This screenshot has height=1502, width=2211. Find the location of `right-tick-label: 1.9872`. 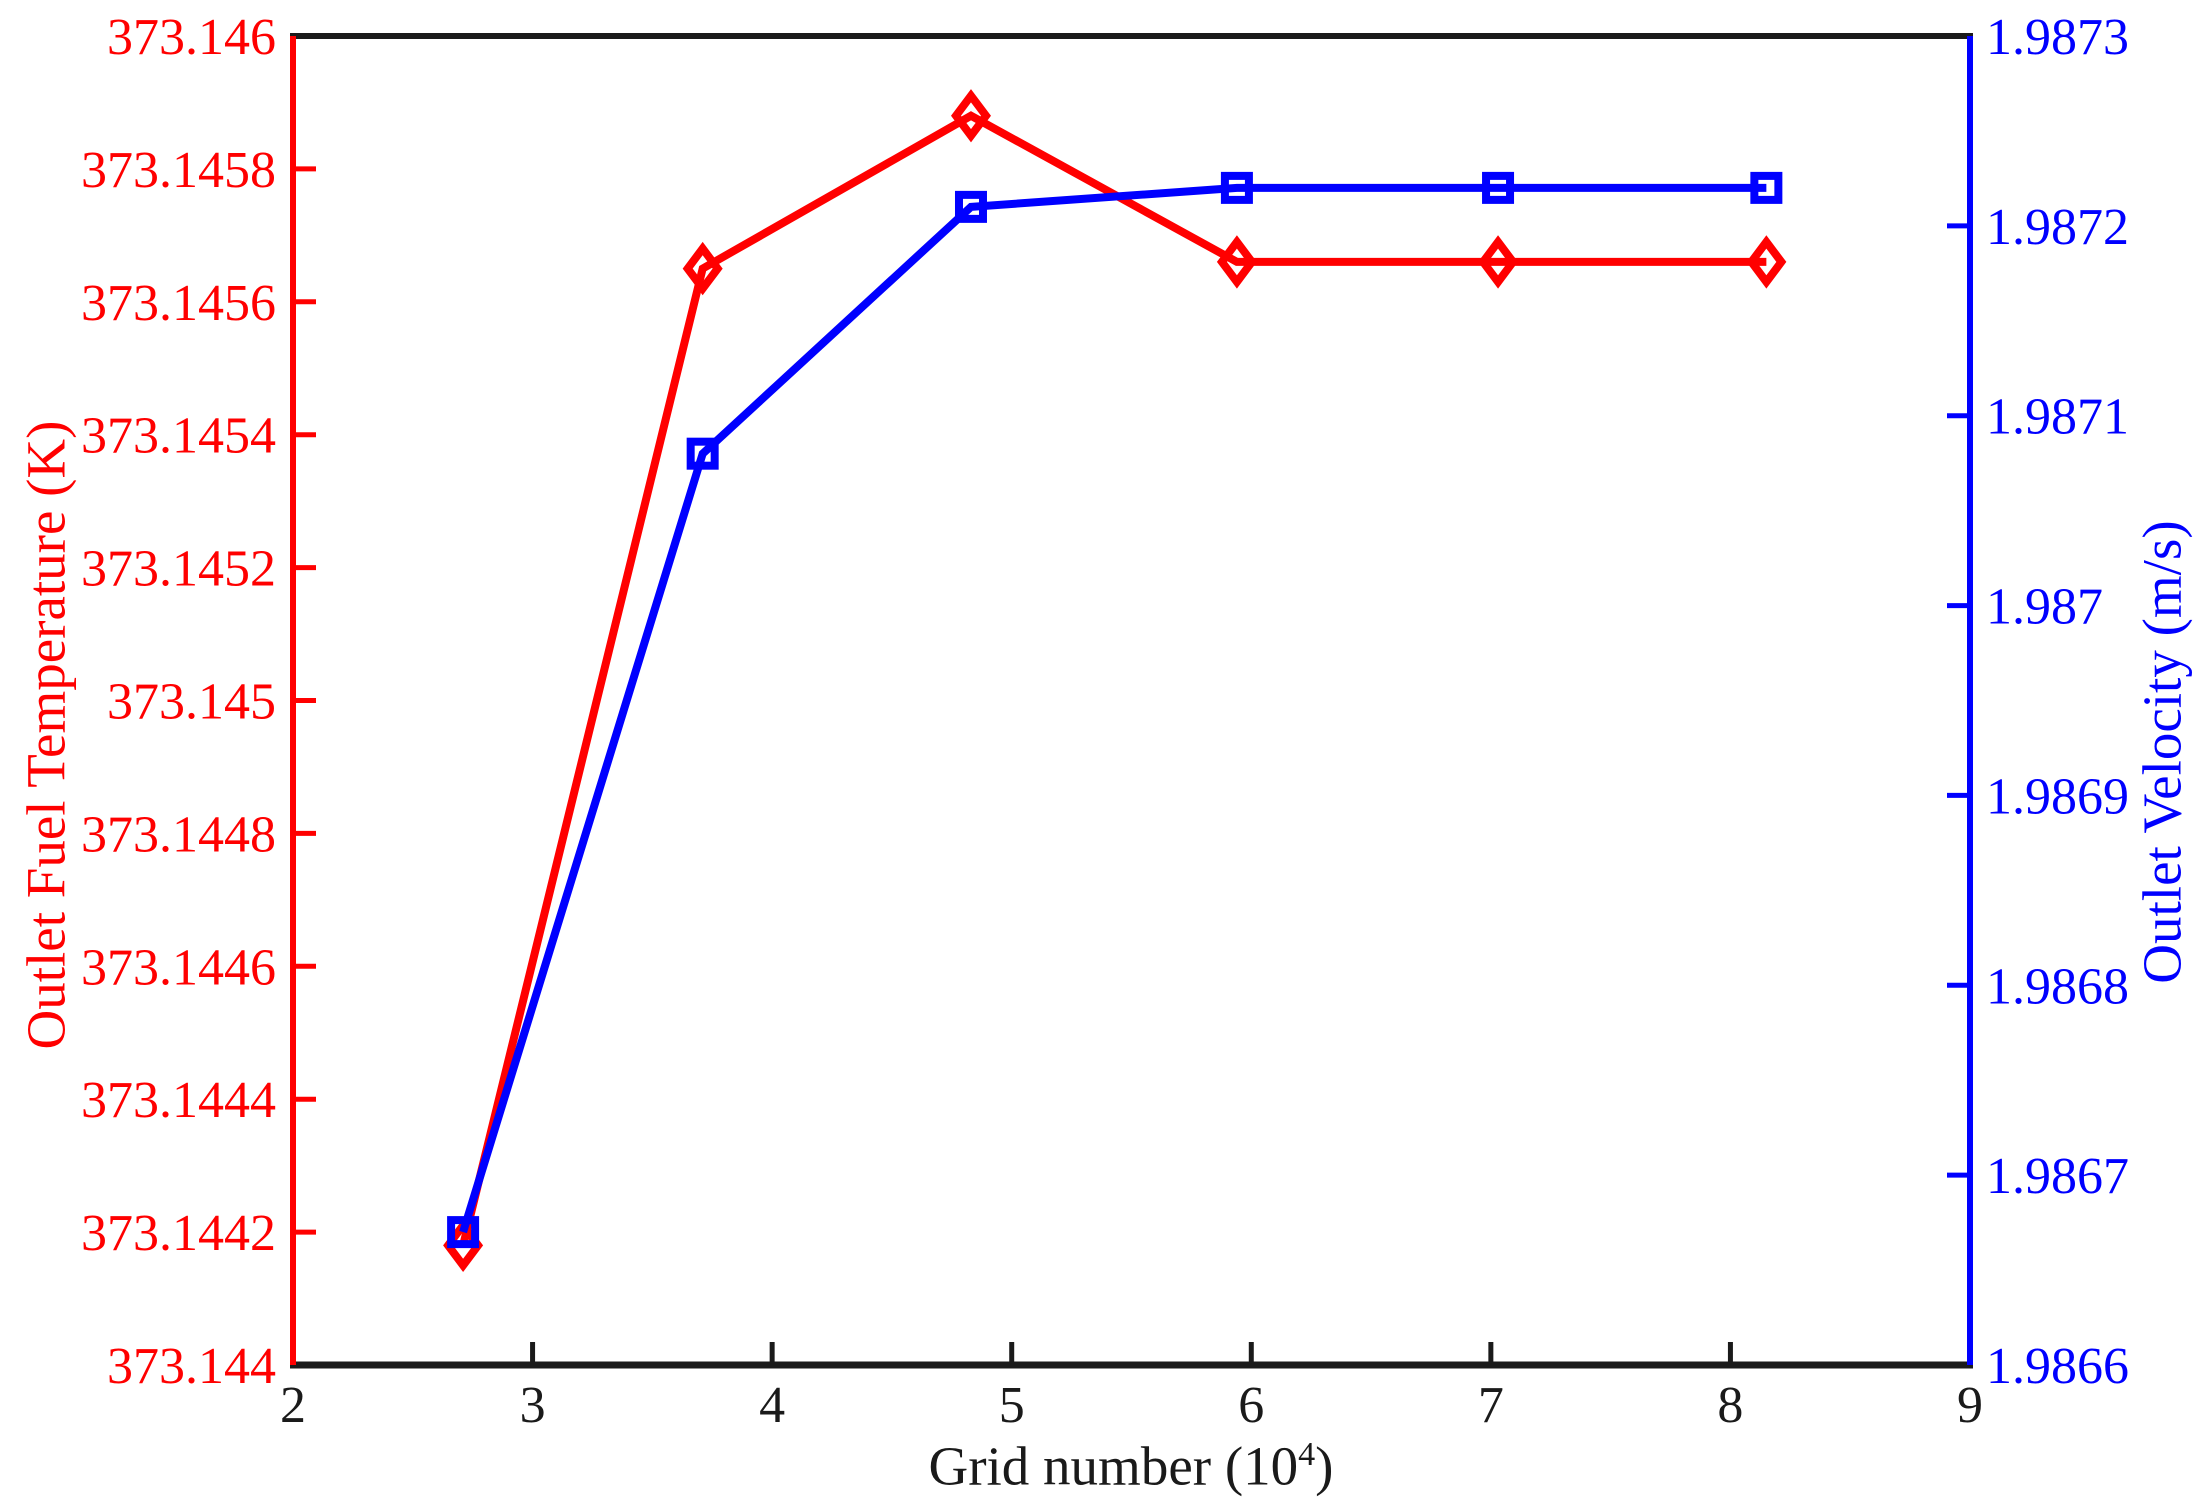

right-tick-label: 1.9872 is located at coordinates (2057, 227).